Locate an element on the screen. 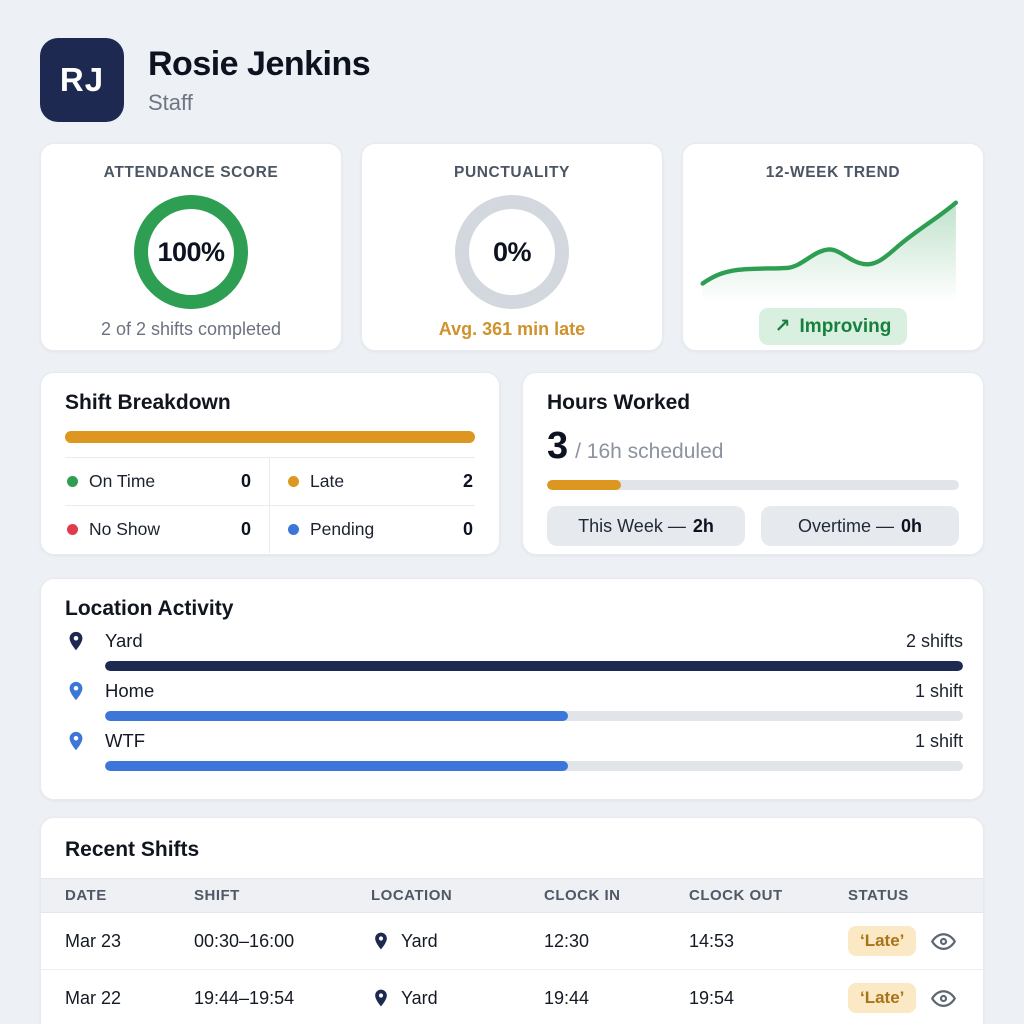 The image size is (1024, 1024). hours-chips: This Week — 2h Overtime — 0h is located at coordinates (753, 526).